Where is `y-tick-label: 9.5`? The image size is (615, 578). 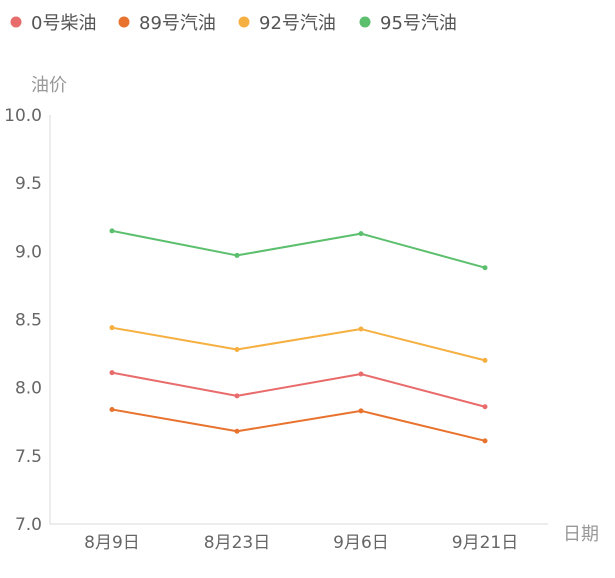 y-tick-label: 9.5 is located at coordinates (28, 184).